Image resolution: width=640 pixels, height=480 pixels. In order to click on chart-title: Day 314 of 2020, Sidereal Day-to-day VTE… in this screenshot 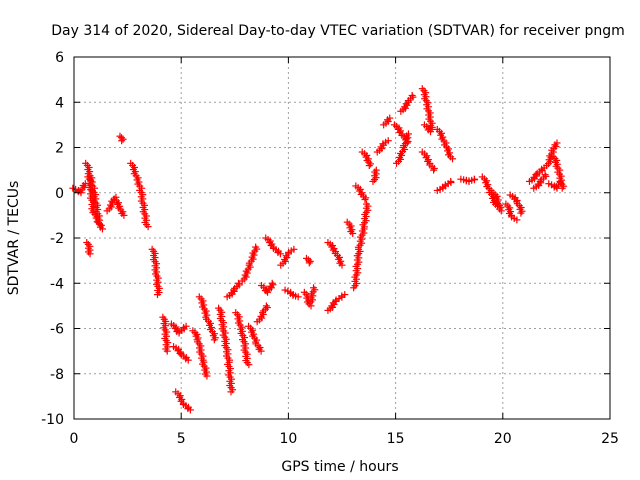, I will do `click(338, 31)`.